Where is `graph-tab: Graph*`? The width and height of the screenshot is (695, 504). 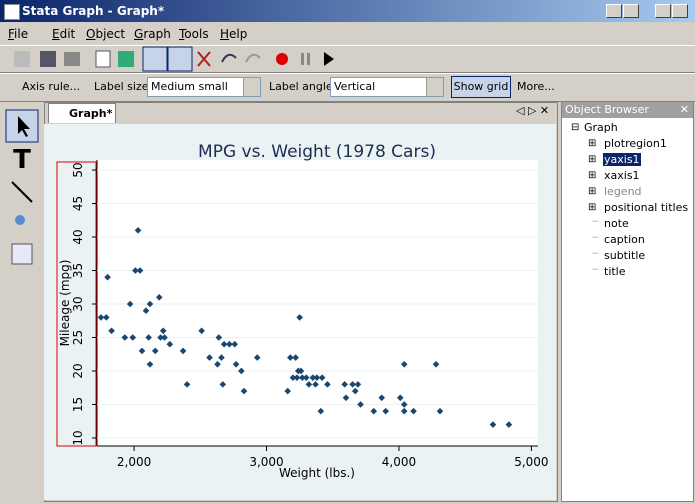 graph-tab: Graph* is located at coordinates (82, 113).